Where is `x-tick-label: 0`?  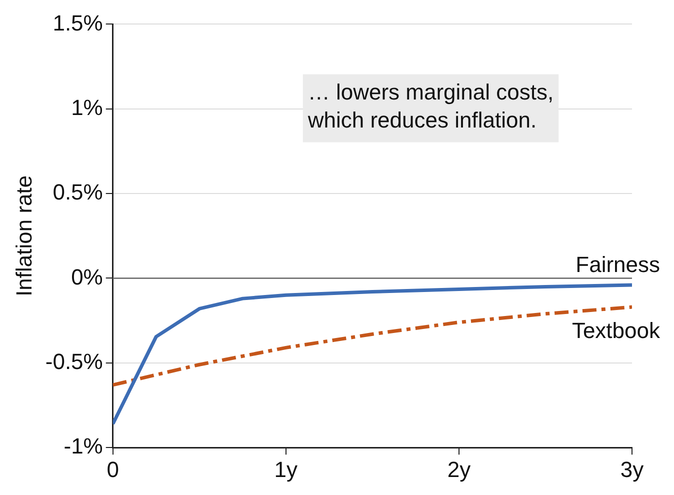
x-tick-label: 0 is located at coordinates (112, 469).